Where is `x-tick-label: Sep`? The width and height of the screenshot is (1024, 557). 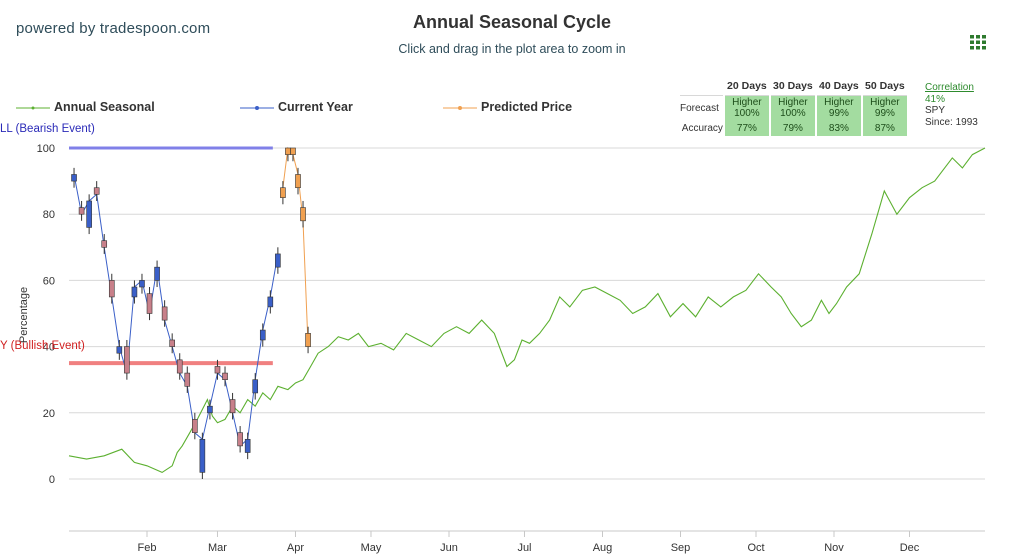 x-tick-label: Sep is located at coordinates (681, 548).